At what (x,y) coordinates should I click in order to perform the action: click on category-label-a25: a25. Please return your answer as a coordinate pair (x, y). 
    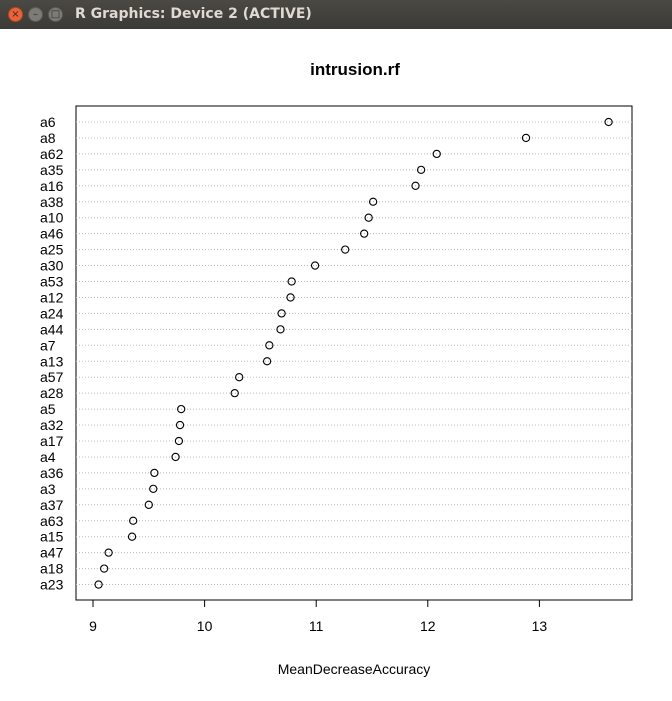
    Looking at the image, I should click on (52, 250).